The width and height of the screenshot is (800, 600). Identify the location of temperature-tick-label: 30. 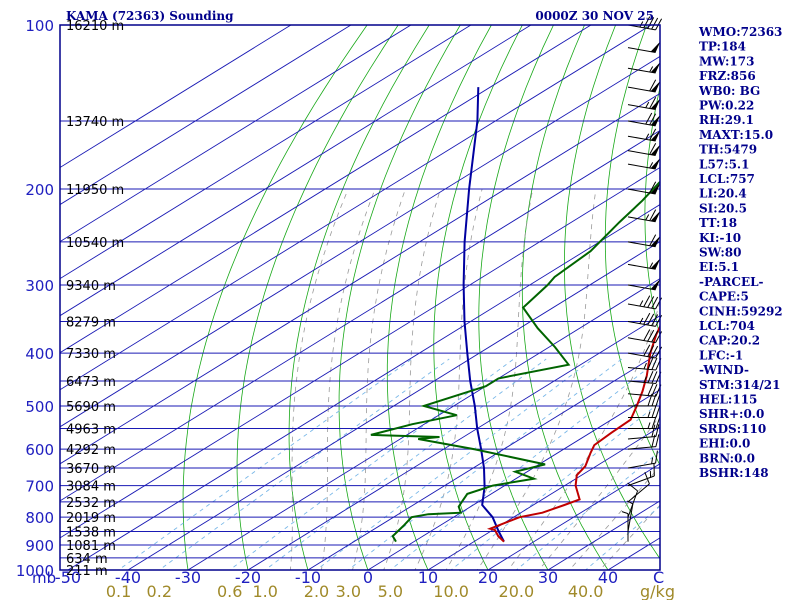
(548, 577).